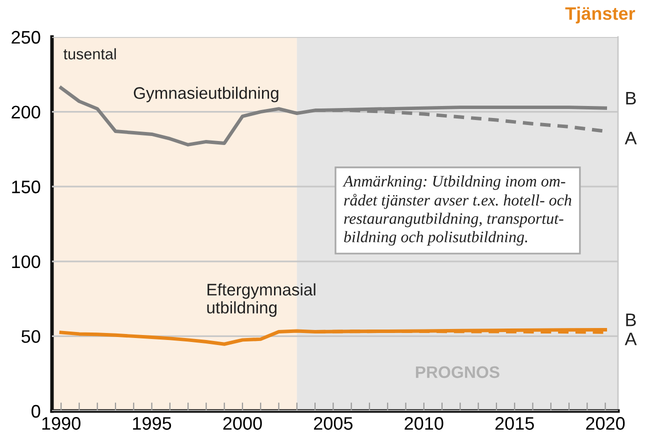  I want to click on y-tick-label: 250, so click(26, 37).